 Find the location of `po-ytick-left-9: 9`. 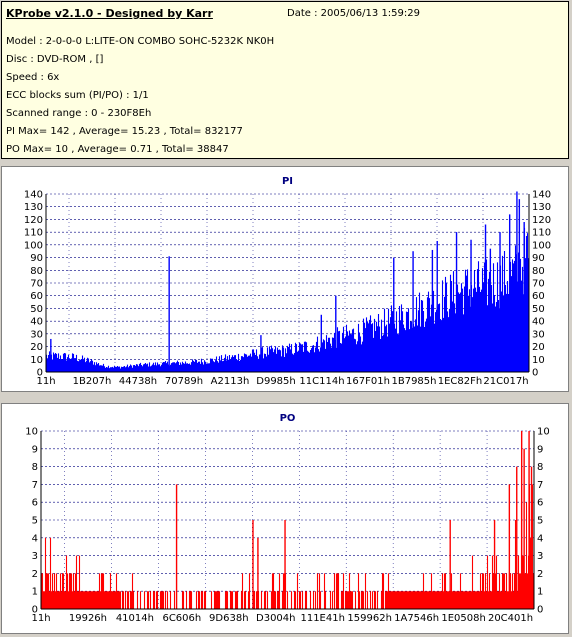

po-ytick-left-9: 9 is located at coordinates (35, 449).